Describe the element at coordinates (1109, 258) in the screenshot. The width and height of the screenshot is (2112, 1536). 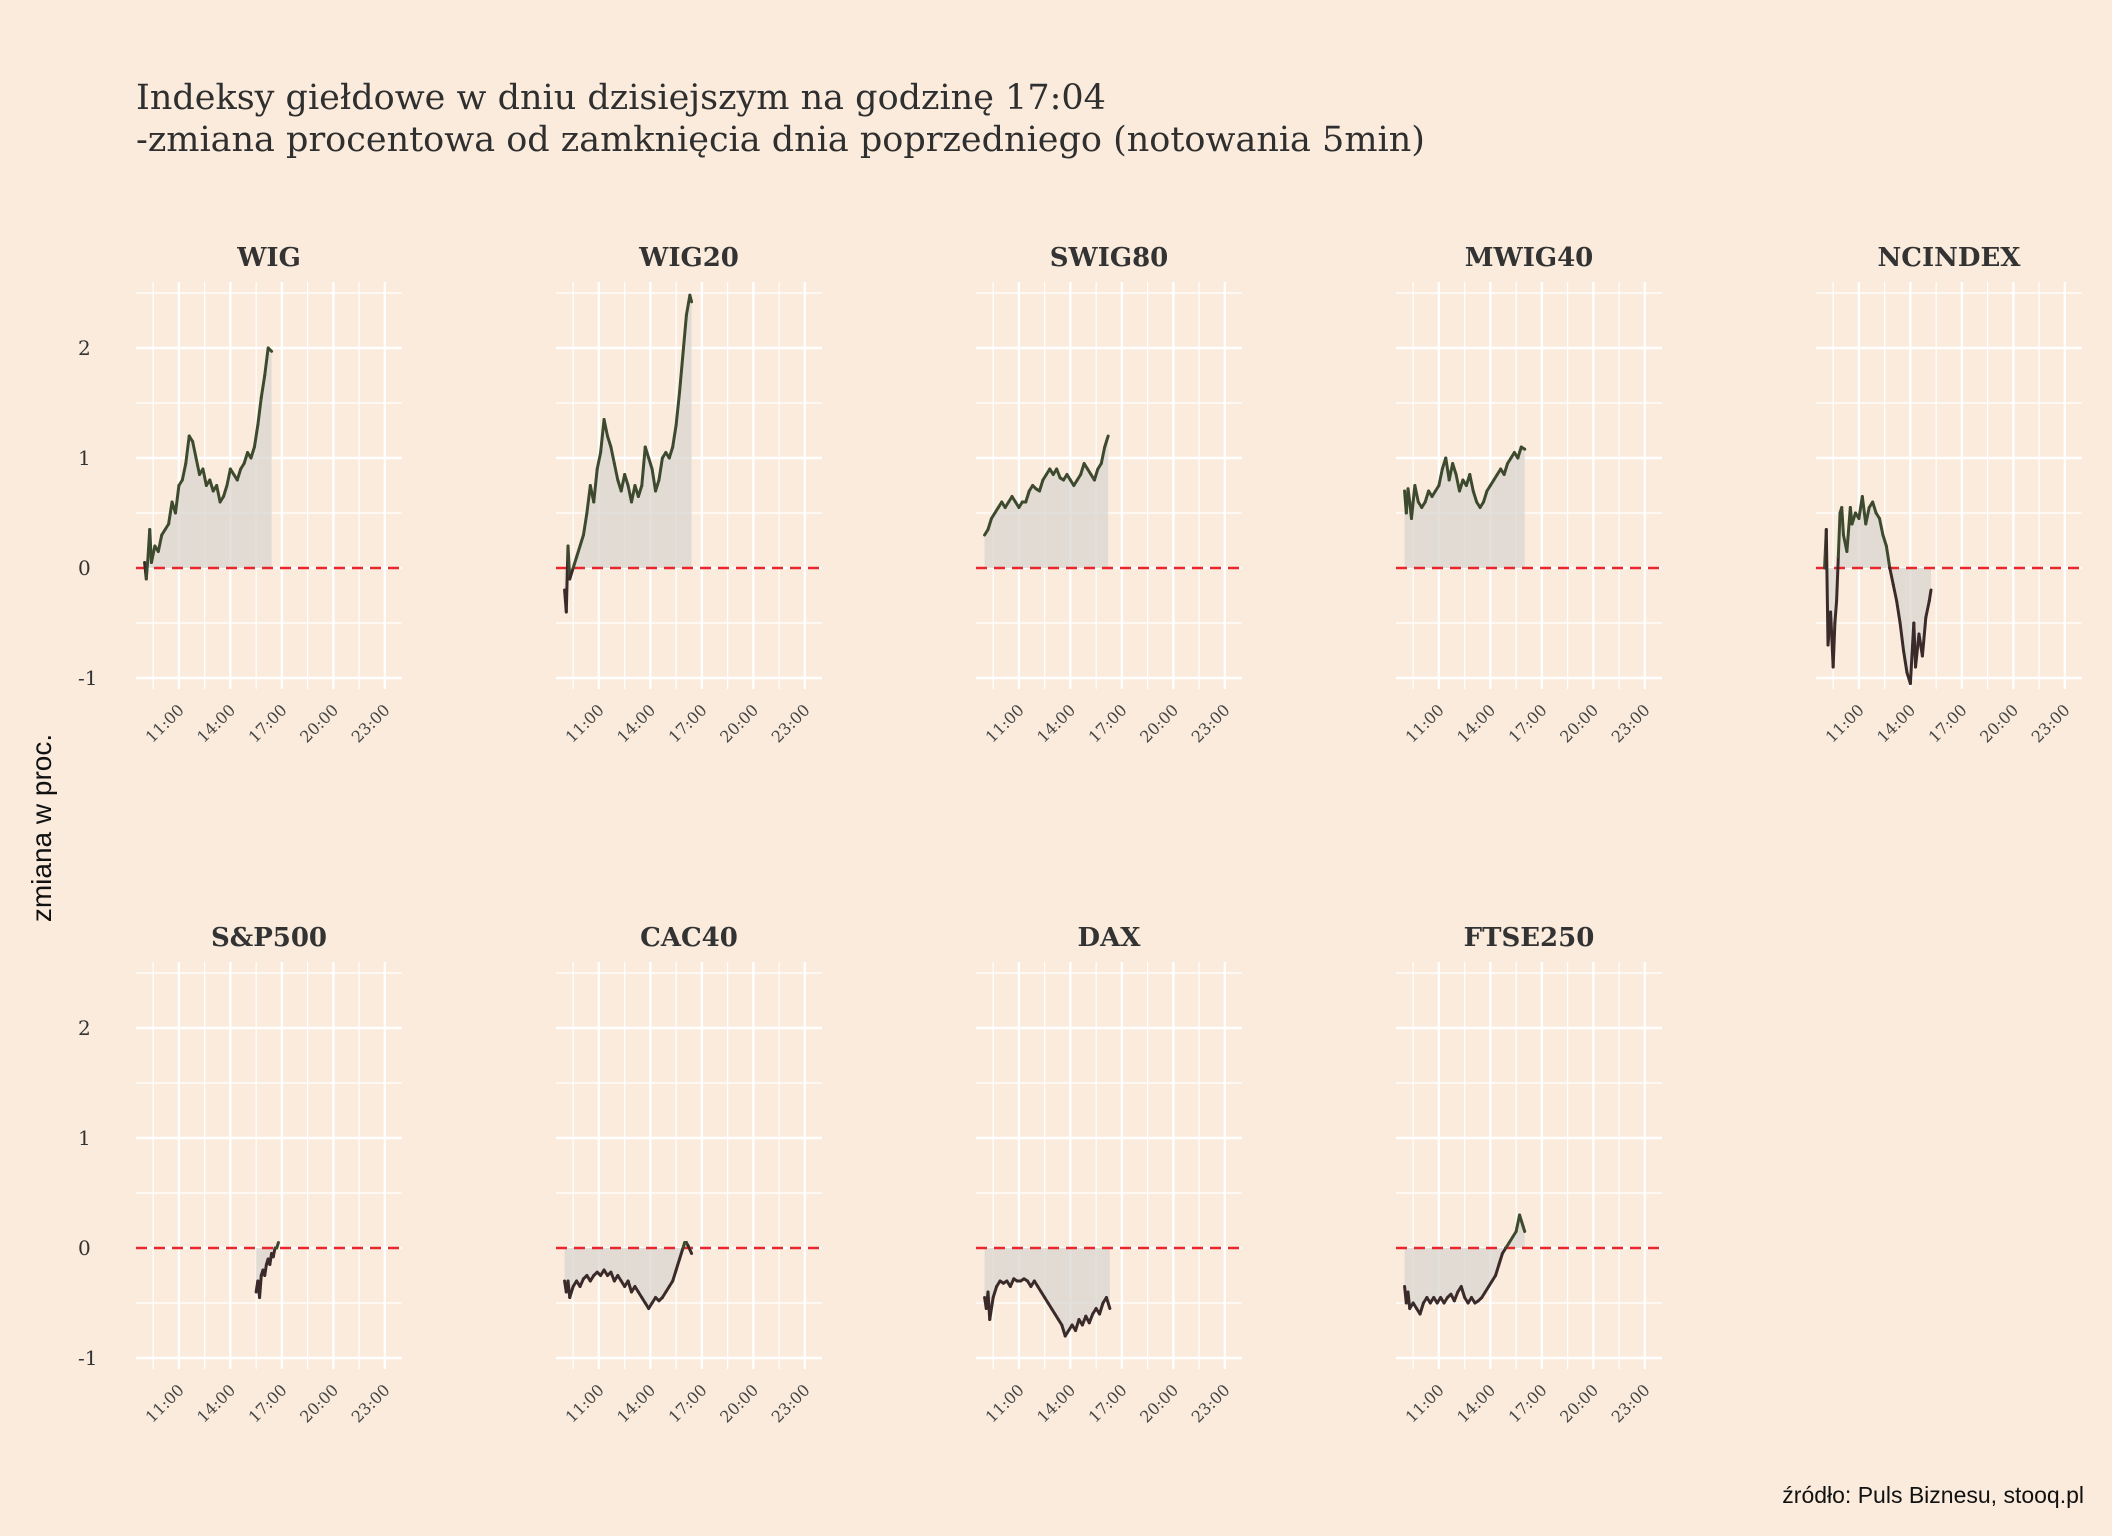
I see `facet-title: SWIG80` at that location.